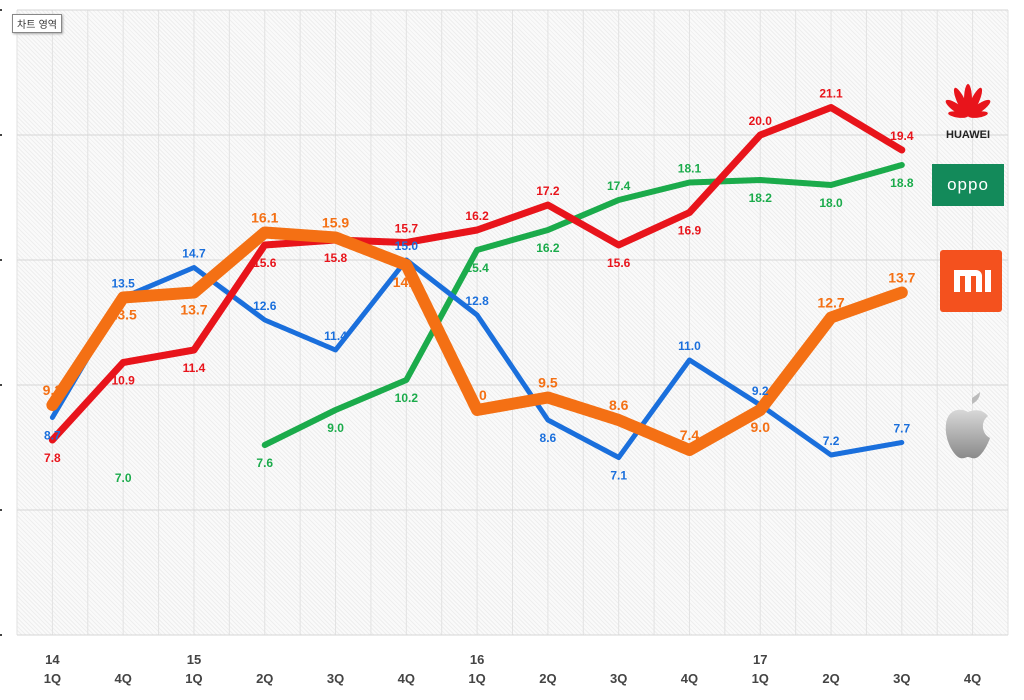 This screenshot has width=1024, height=700. Describe the element at coordinates (52, 436) in the screenshot. I see `data-label: 8.7` at that location.